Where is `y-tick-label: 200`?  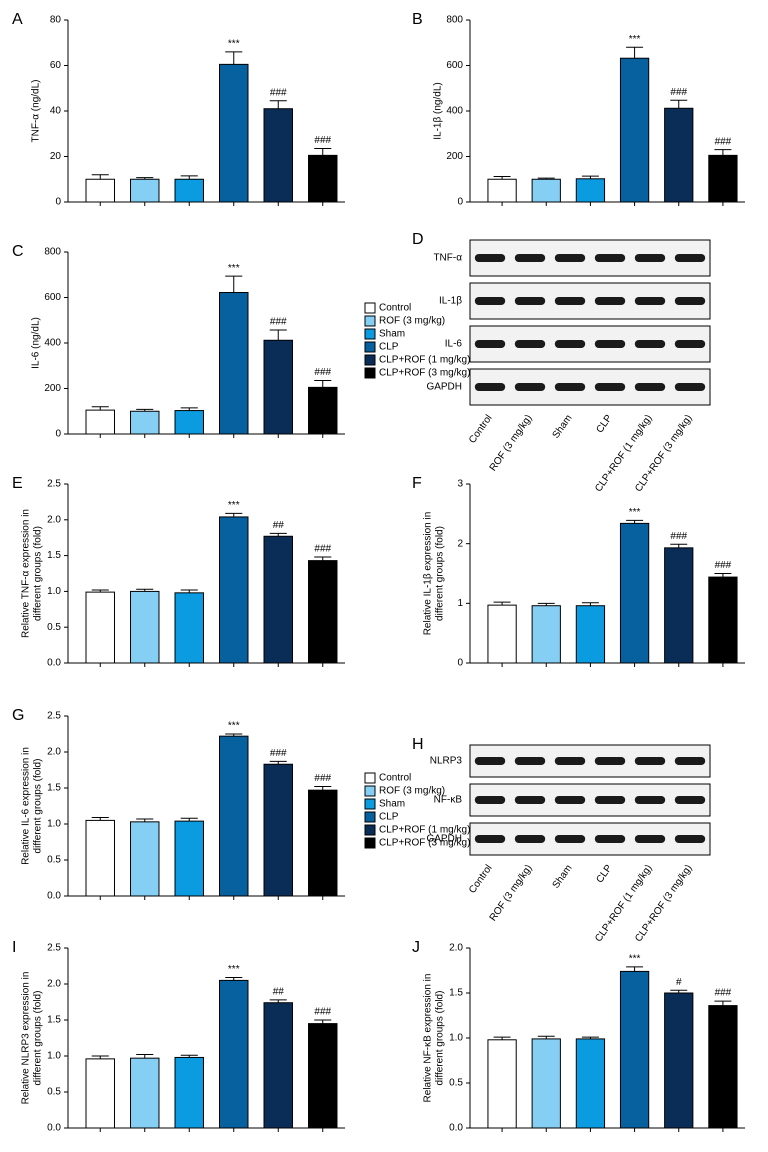 y-tick-label: 200 is located at coordinates (52, 388).